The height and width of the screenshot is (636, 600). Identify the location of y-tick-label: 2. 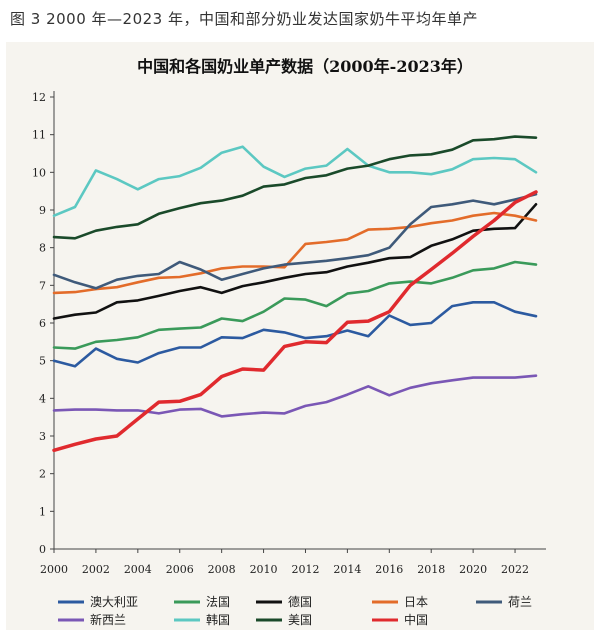
(42, 474).